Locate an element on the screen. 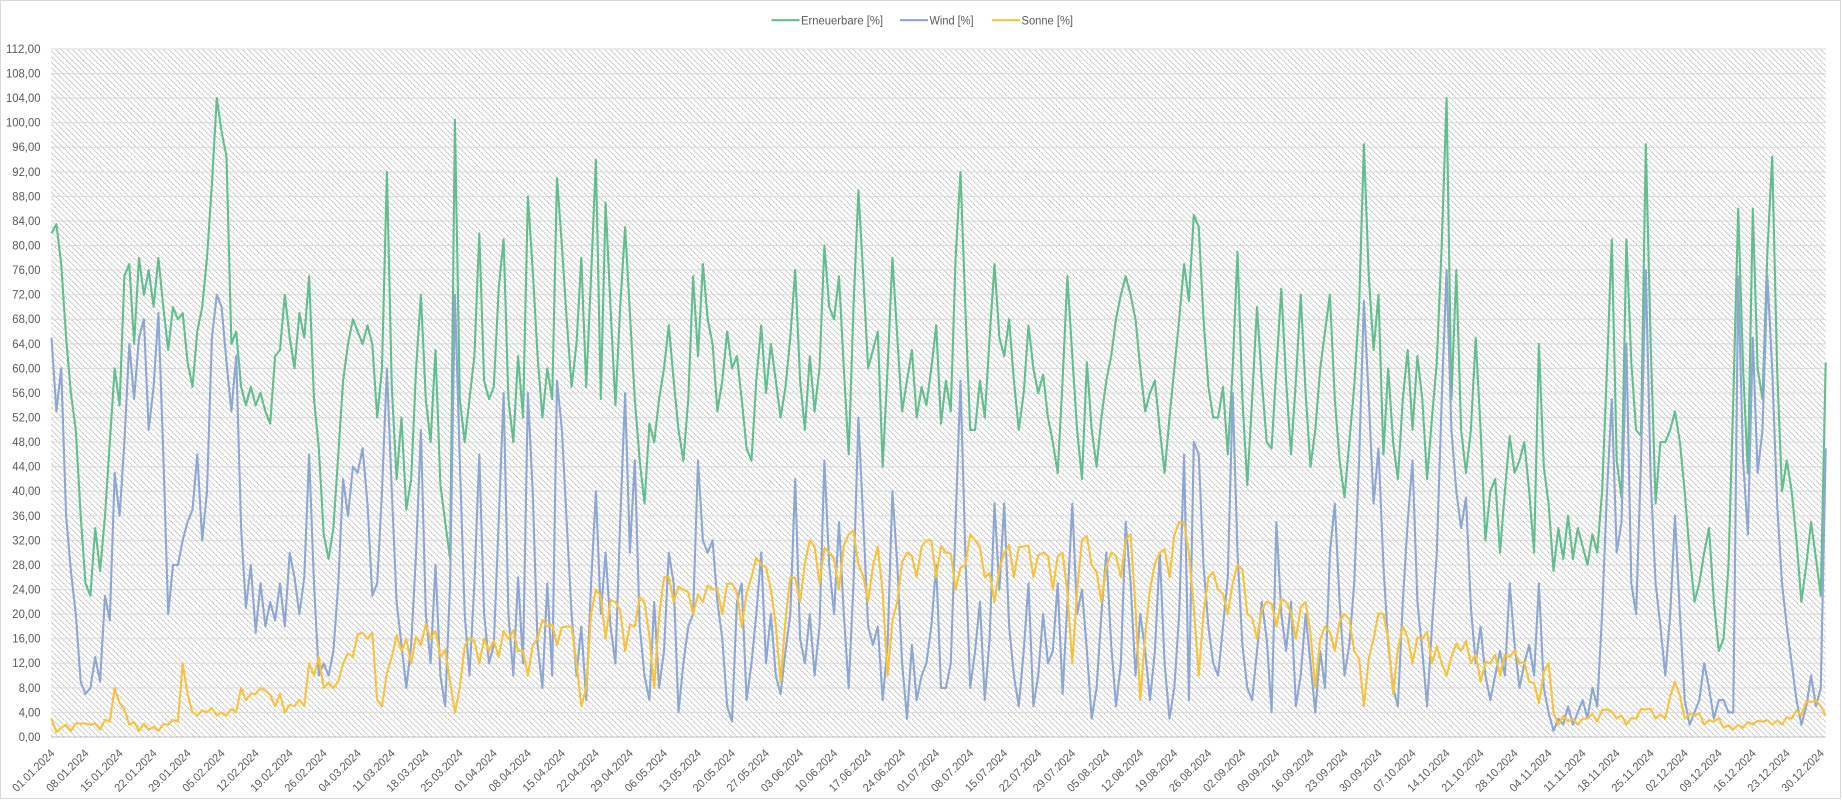  svg-text: 112,00 is located at coordinates (23, 49).